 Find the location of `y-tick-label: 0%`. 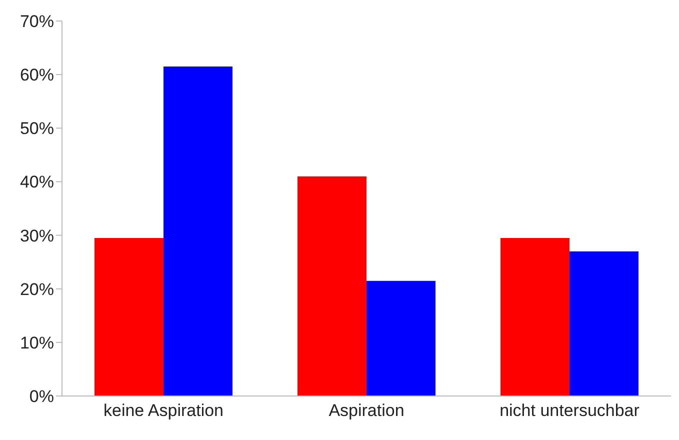

y-tick-label: 0% is located at coordinates (41, 396).